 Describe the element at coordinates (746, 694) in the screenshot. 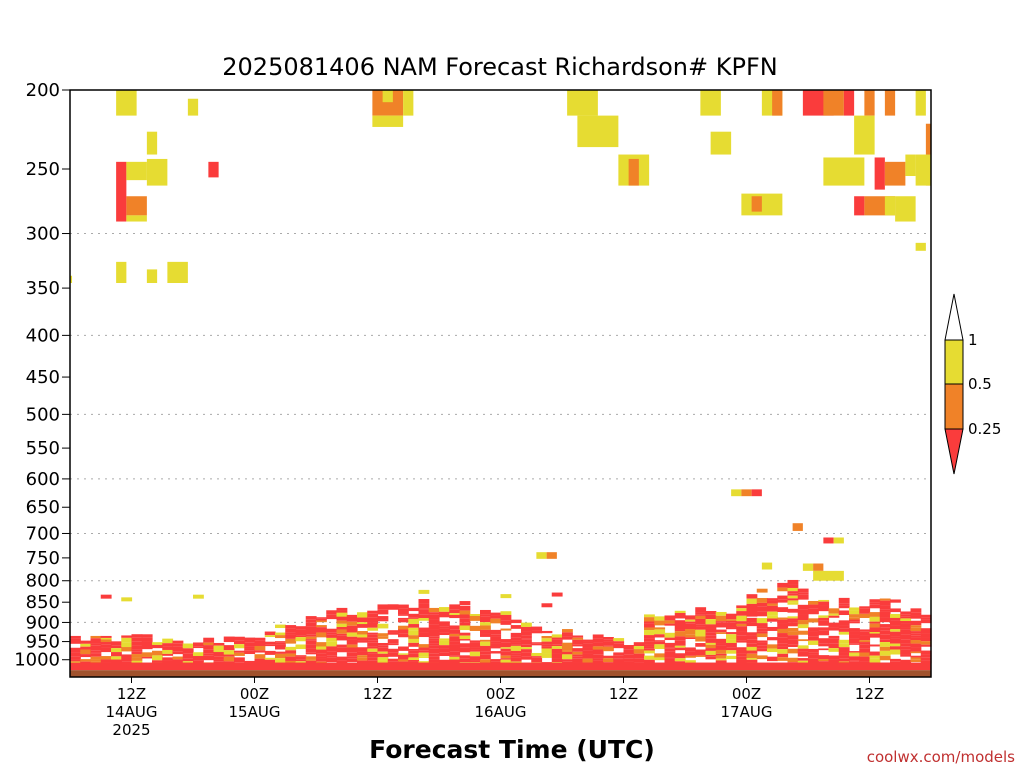

I see `x-tick-label: 00Z` at that location.